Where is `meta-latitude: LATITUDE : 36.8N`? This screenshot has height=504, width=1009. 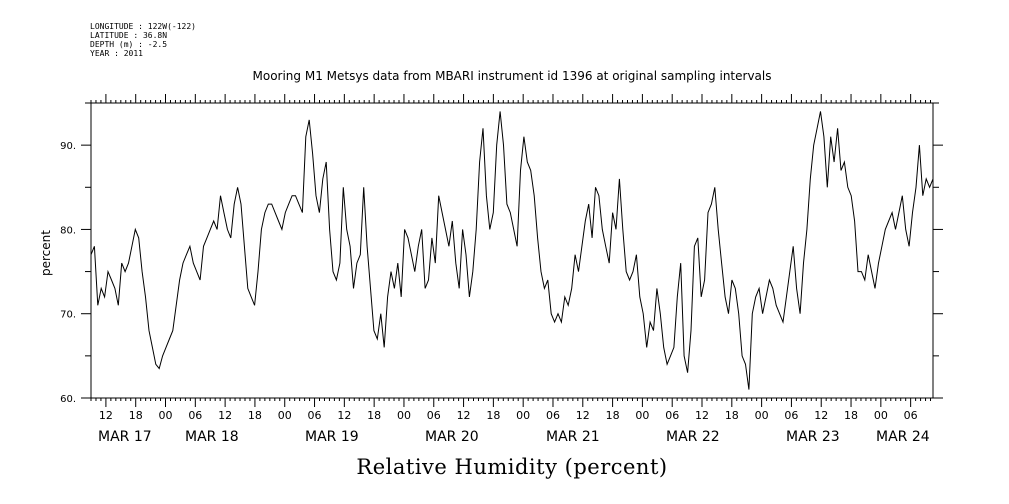
meta-latitude: LATITUDE : 36.8N is located at coordinates (129, 35).